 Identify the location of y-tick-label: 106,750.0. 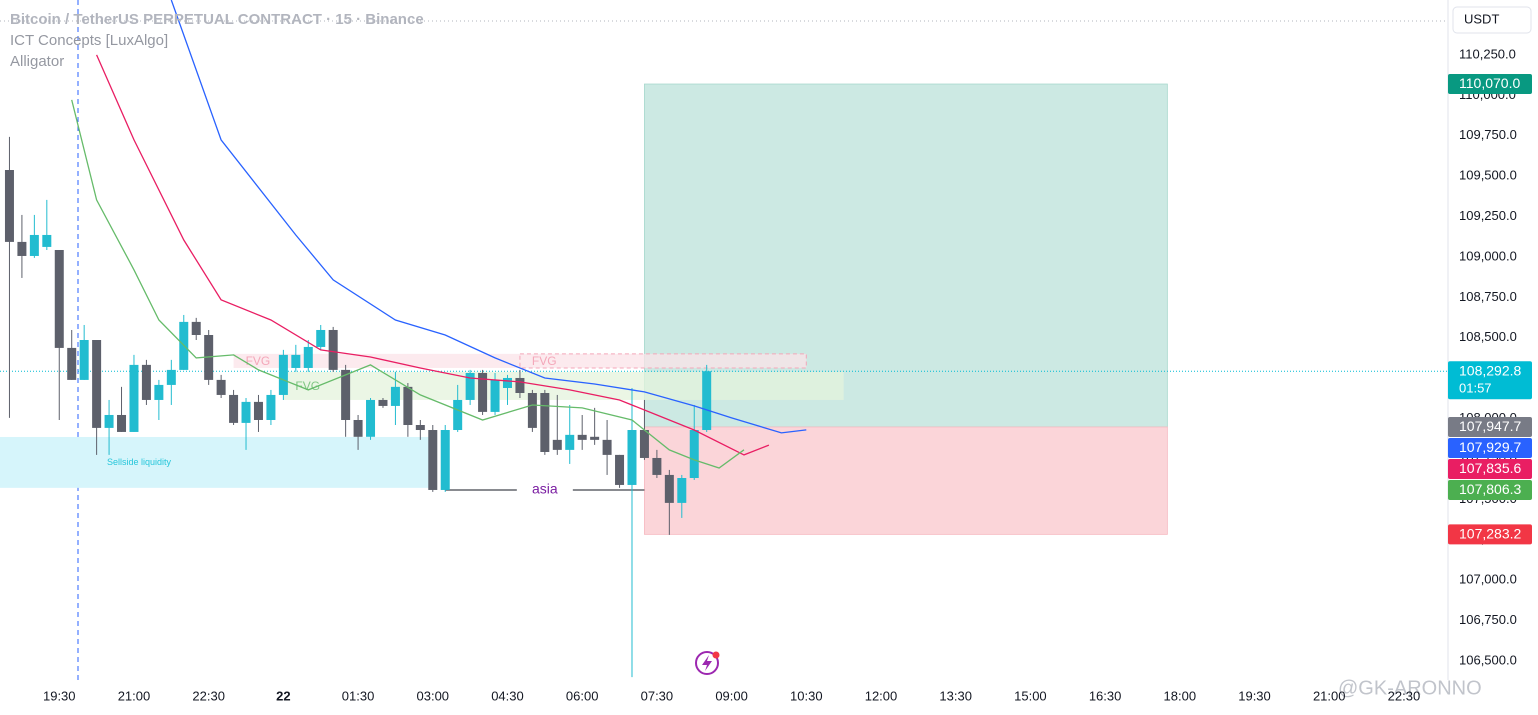
(1488, 619).